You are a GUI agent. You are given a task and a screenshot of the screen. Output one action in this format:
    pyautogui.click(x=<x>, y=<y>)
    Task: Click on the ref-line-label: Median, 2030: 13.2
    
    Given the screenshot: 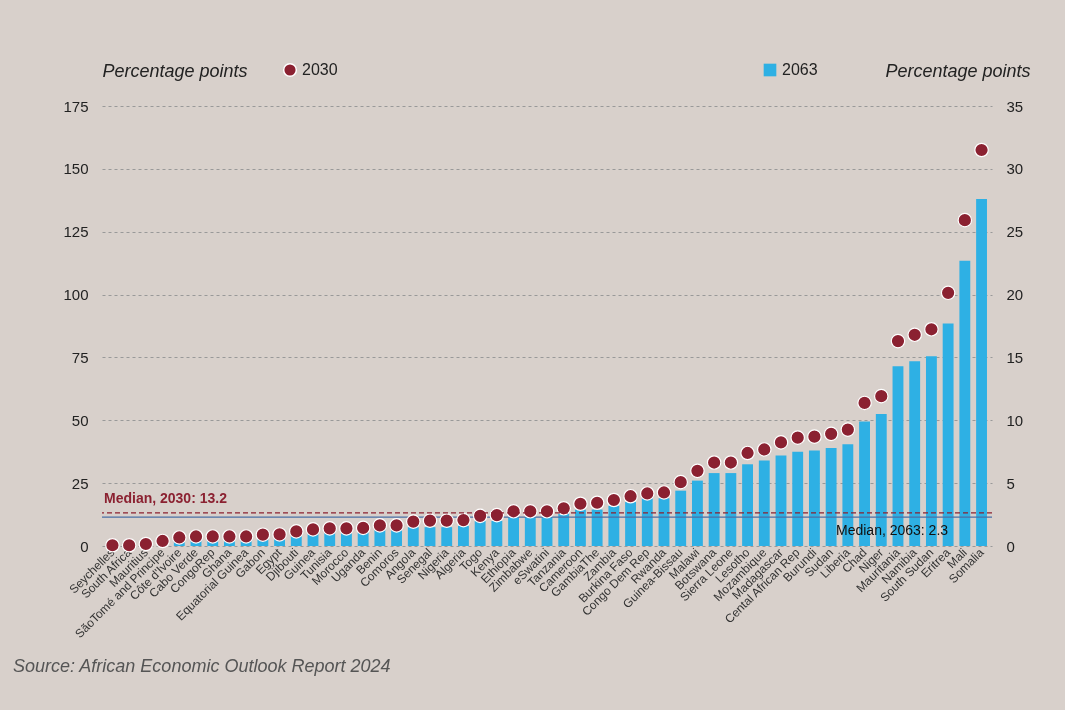 What is the action you would take?
    pyautogui.click(x=166, y=497)
    